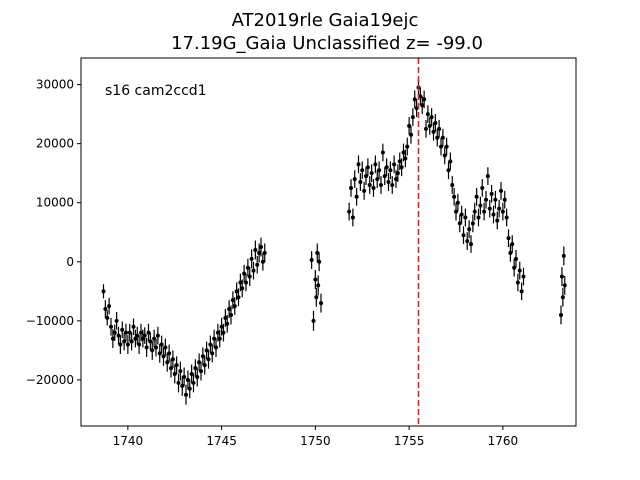 The image size is (640, 480). Describe the element at coordinates (503, 441) in the screenshot. I see `x-tick-label: 1760` at that location.